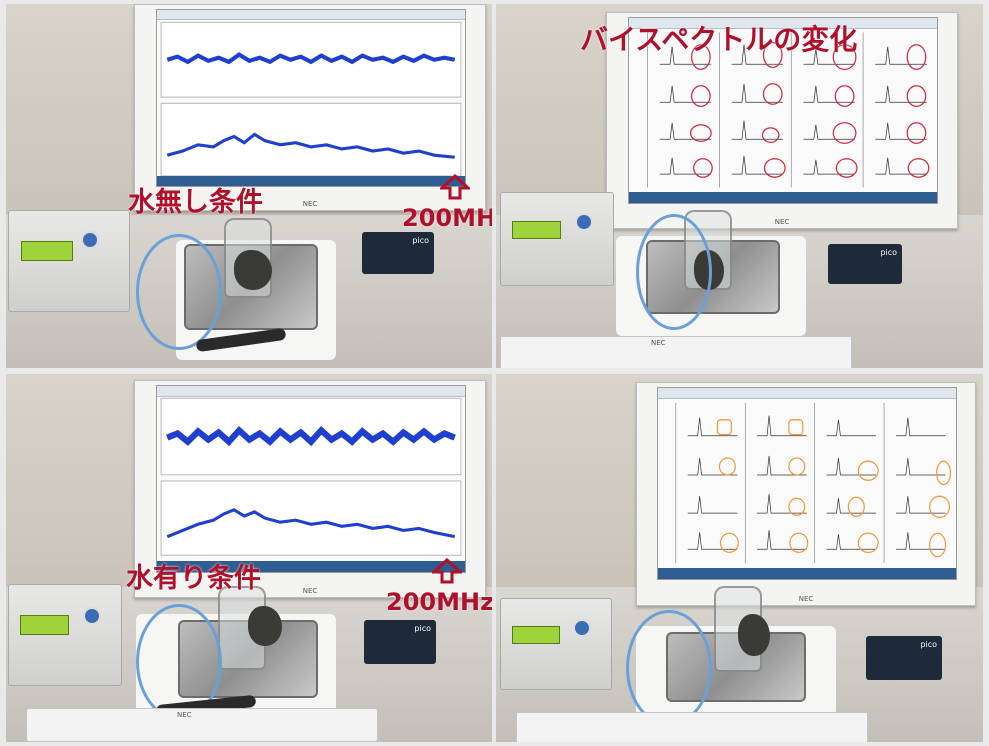 This screenshot has height=746, width=989. Describe the element at coordinates (195, 202) in the screenshot. I see `annotation-dry-condition: 水無し条件` at that location.